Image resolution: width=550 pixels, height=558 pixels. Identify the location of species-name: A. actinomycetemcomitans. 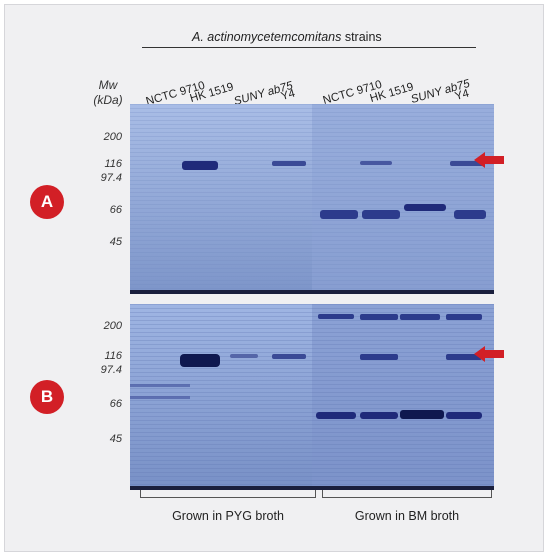
(267, 37).